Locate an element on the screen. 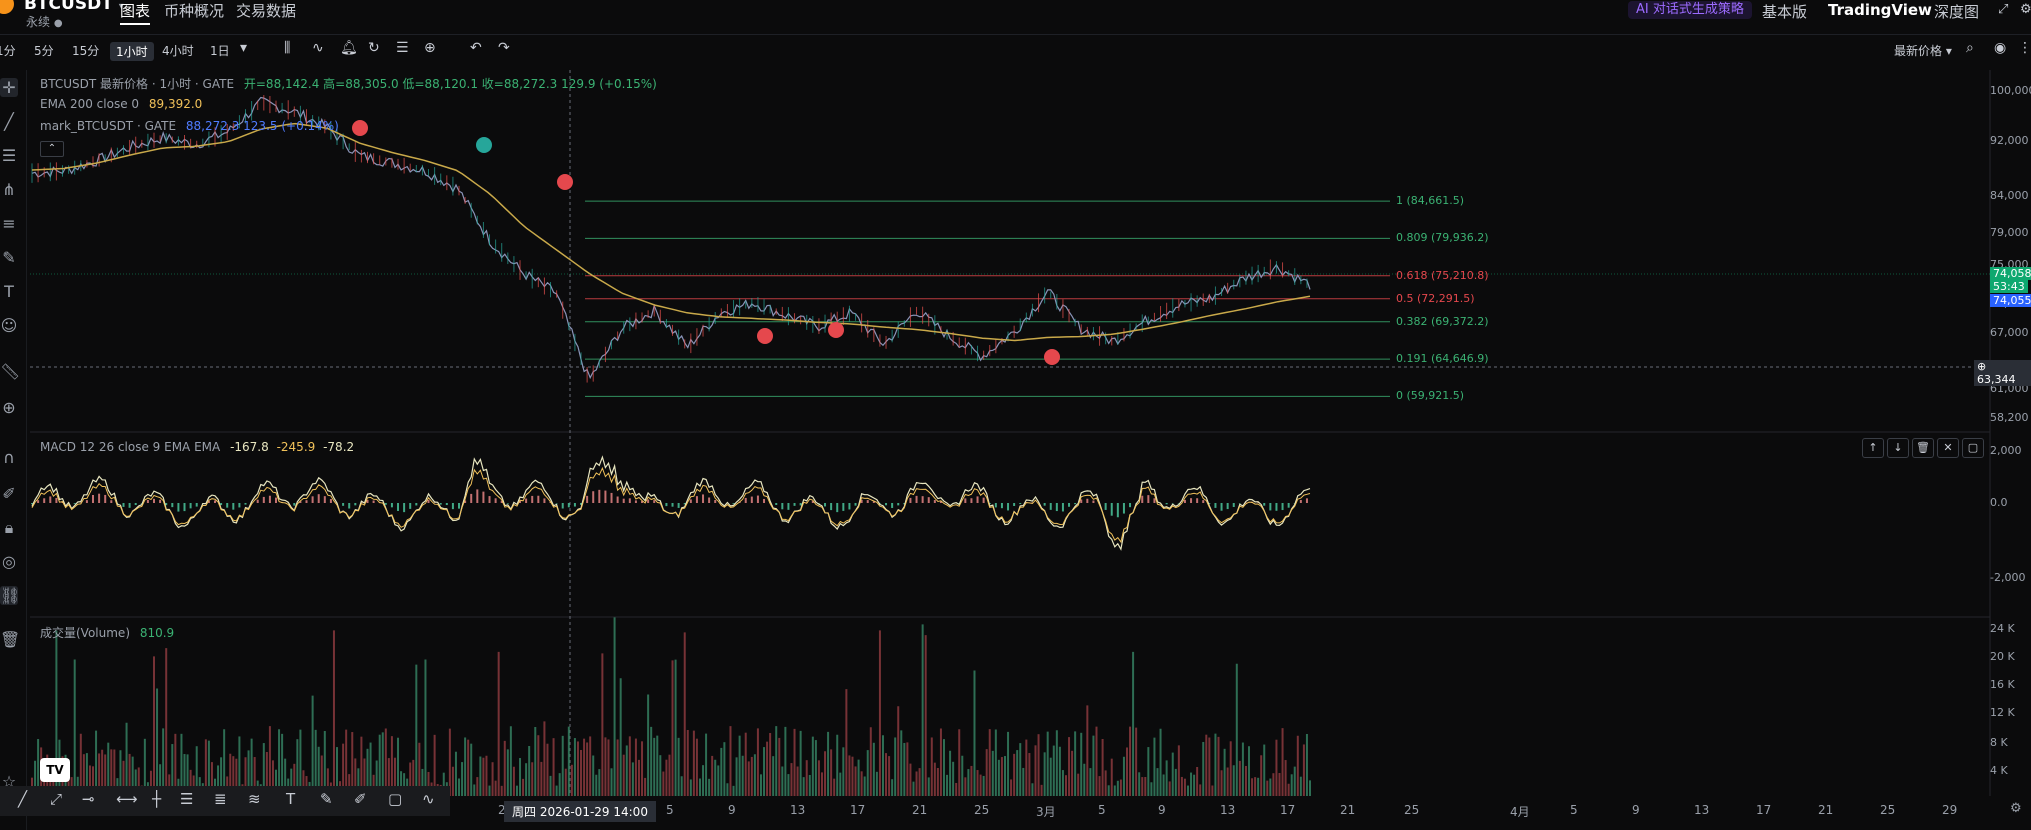  fib-level-label: 0 (59,921.5) is located at coordinates (1430, 396).